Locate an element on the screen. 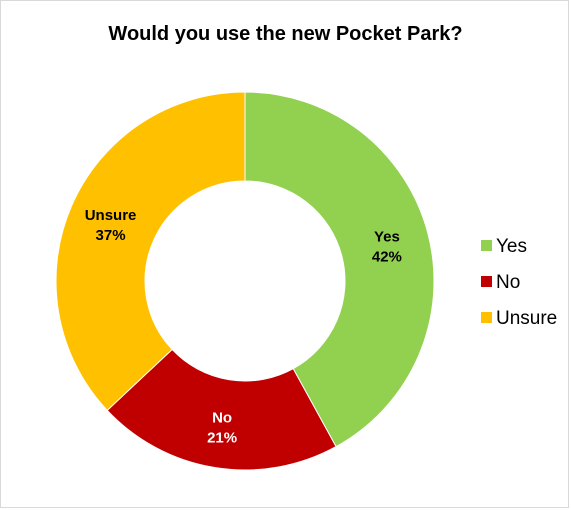  legend-swatch-unsure is located at coordinates (486, 317).